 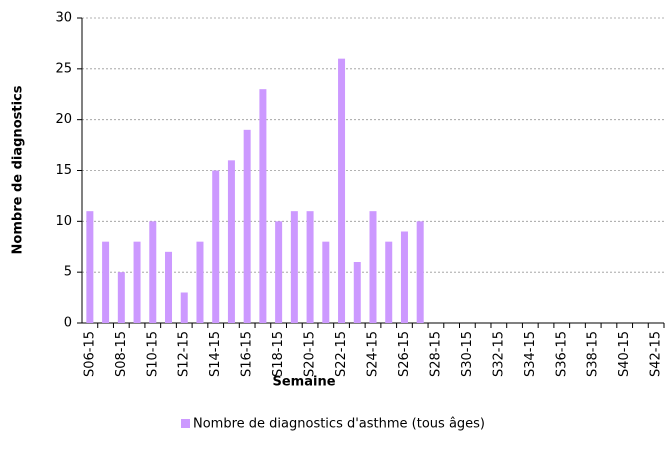 I want to click on y-axis-title: Nombre de diagnostics, so click(x=18, y=169).